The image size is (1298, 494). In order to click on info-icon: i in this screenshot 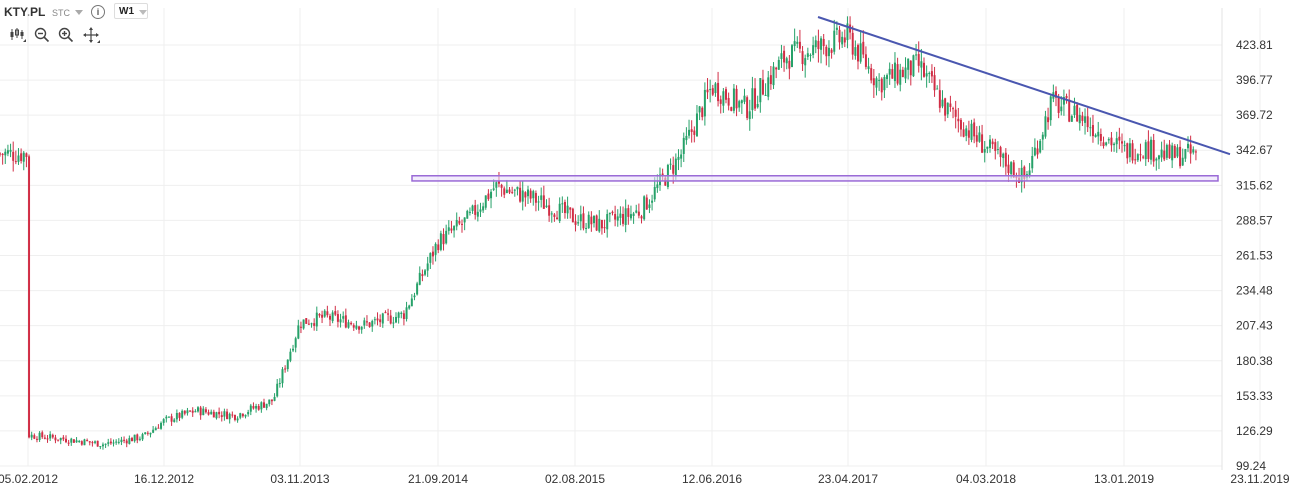, I will do `click(98, 12)`.